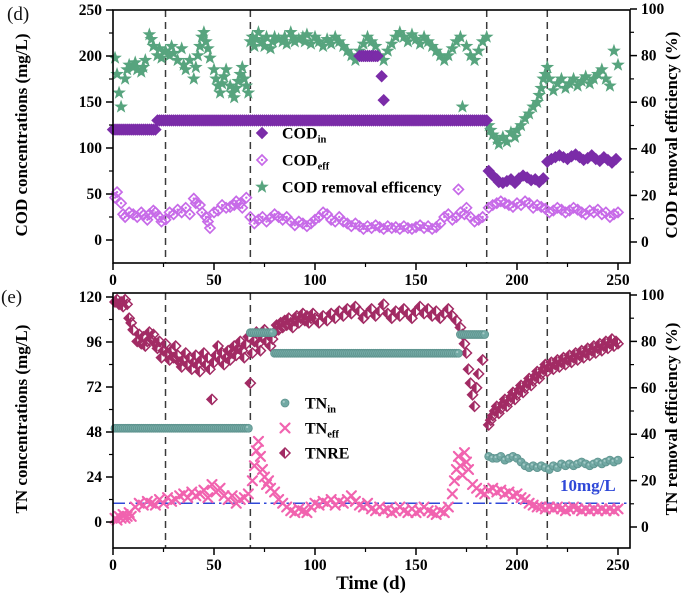 This screenshot has width=688, height=599. I want to click on legend: TNin TNeff TNRE, so click(313, 429).